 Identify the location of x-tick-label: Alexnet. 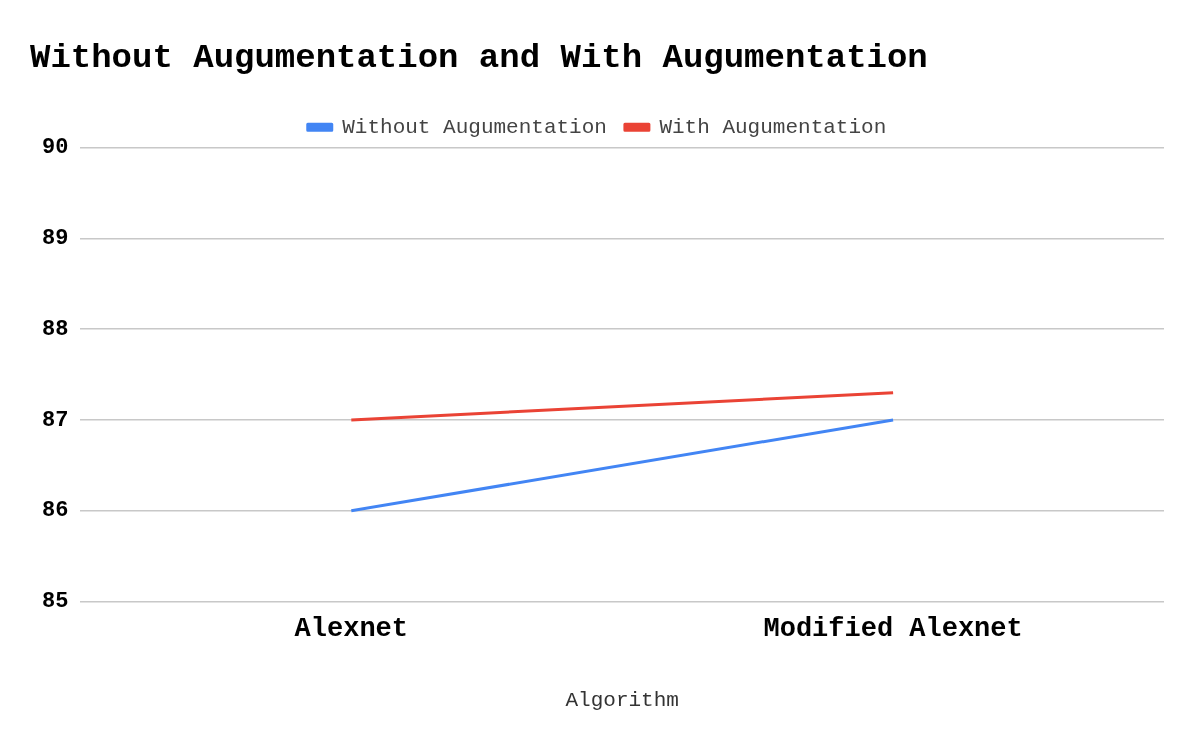
(351, 629).